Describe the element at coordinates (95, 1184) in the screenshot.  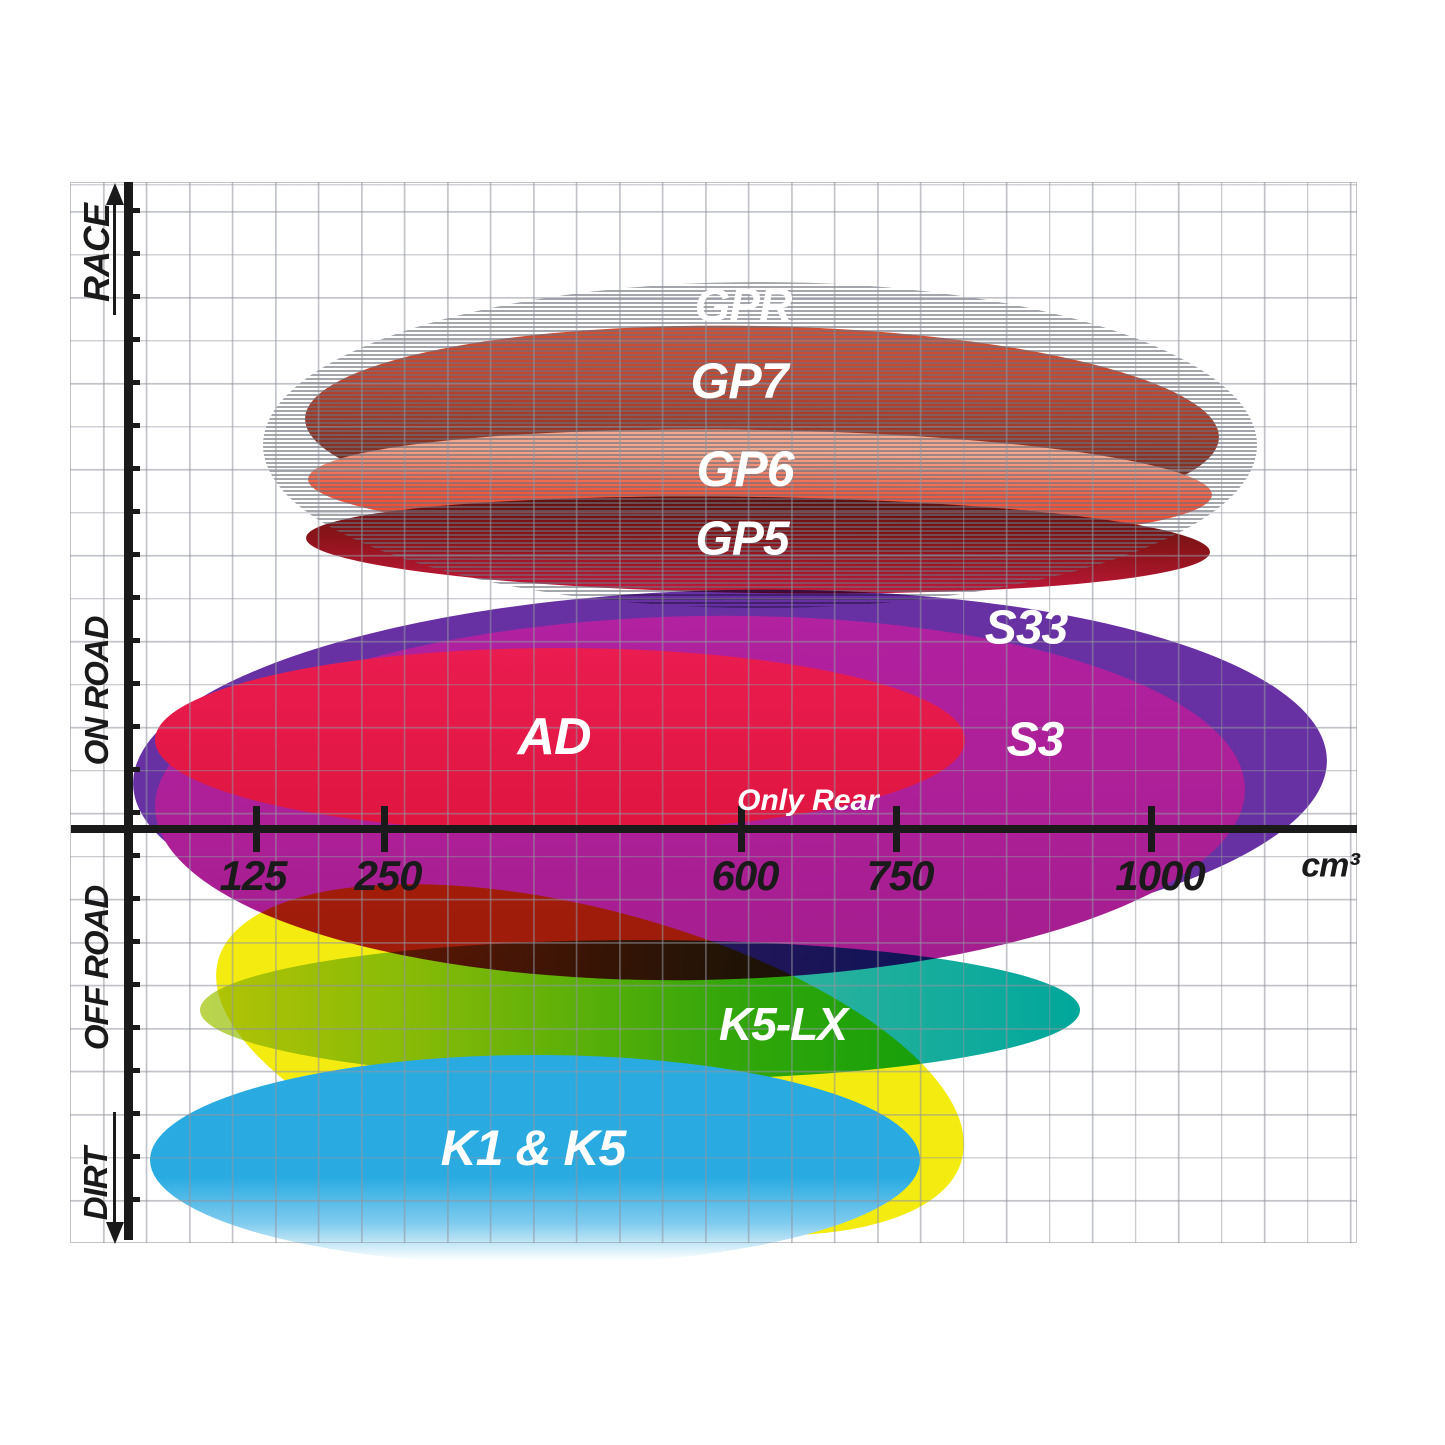
I see `y-label-dirt: DIRT` at that location.